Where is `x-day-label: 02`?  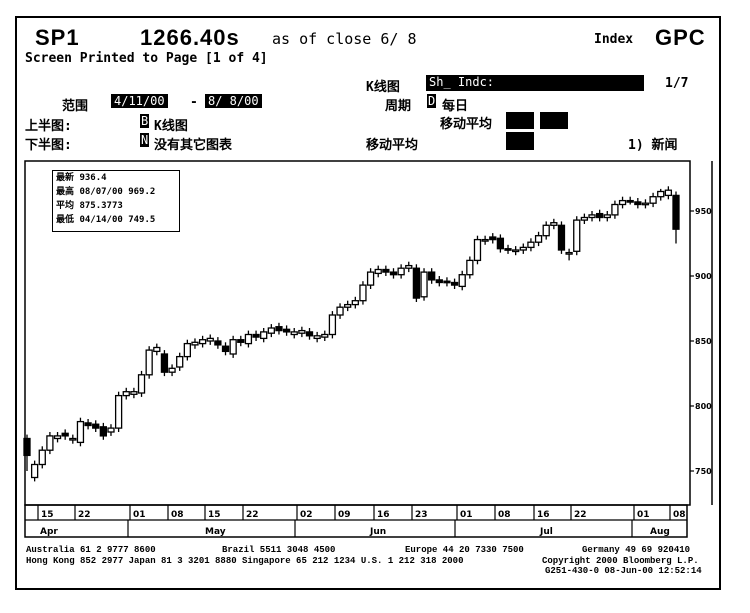
x-day-label: 02 is located at coordinates (306, 515).